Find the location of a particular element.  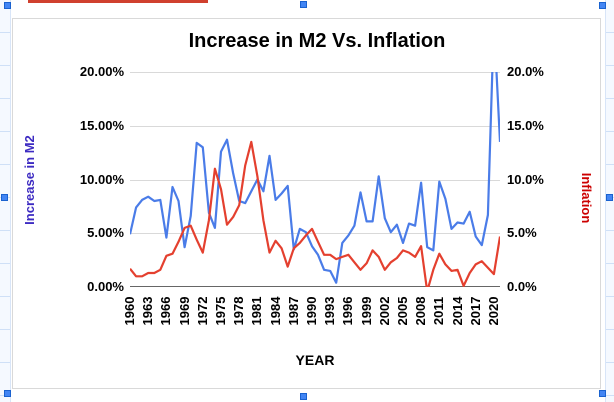

x-axis-tick-label: 1972 is located at coordinates (202, 311).